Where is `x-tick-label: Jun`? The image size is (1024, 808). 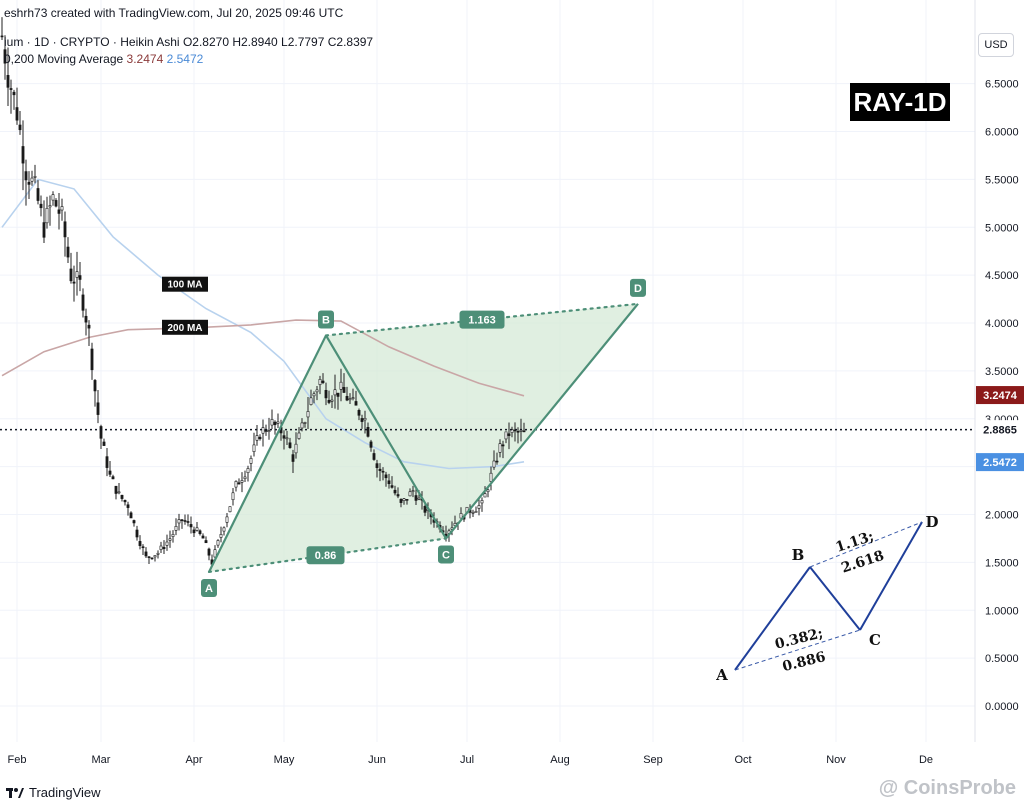 x-tick-label: Jun is located at coordinates (377, 760).